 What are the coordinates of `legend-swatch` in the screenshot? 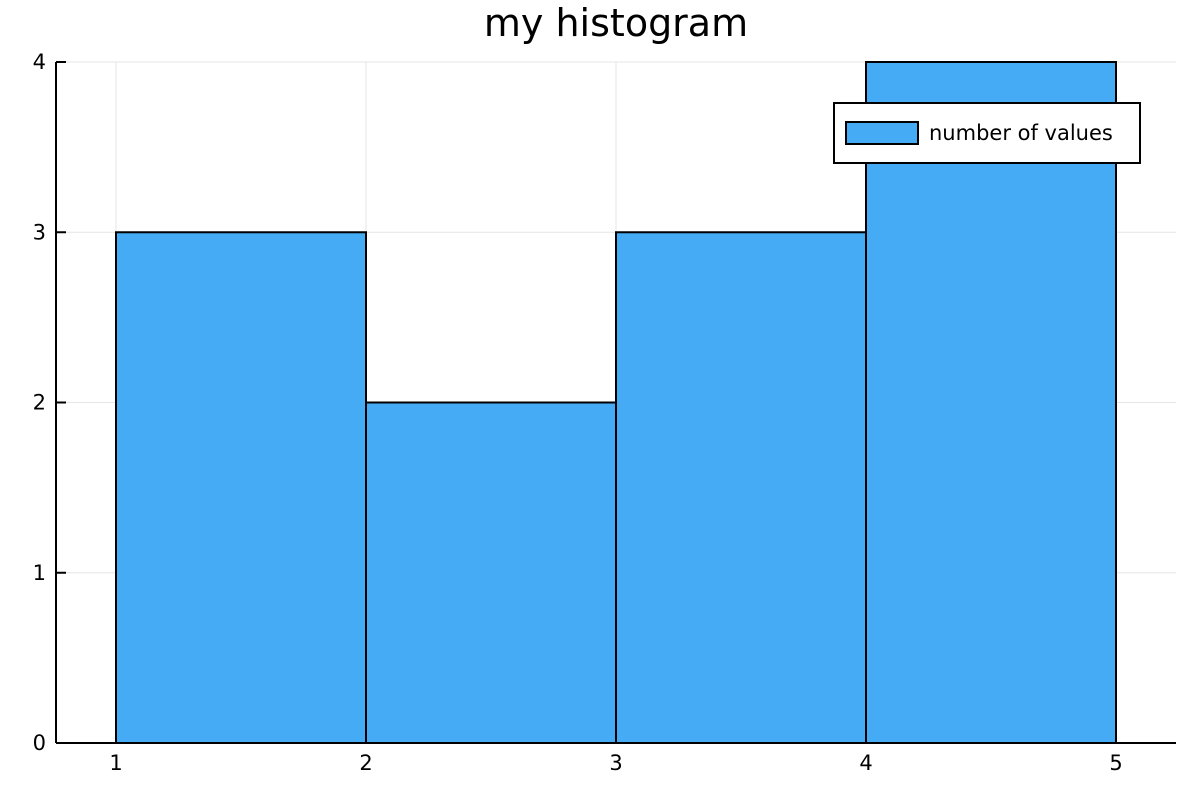 It's located at (882, 133).